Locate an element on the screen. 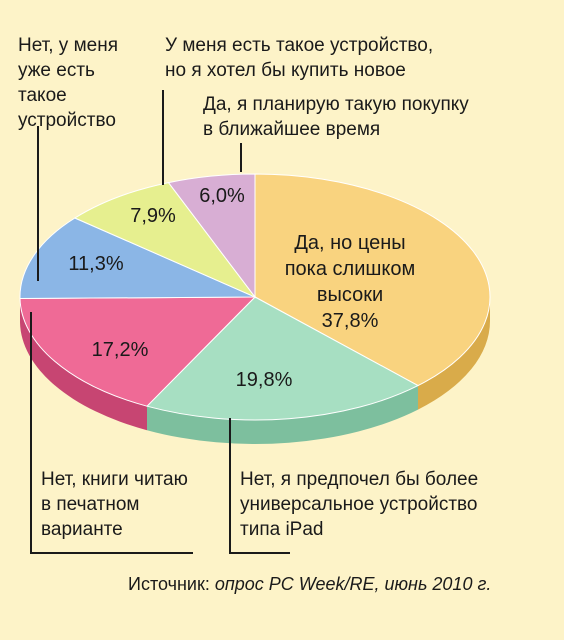  annotation-already-have: уже есть is located at coordinates (56, 70).